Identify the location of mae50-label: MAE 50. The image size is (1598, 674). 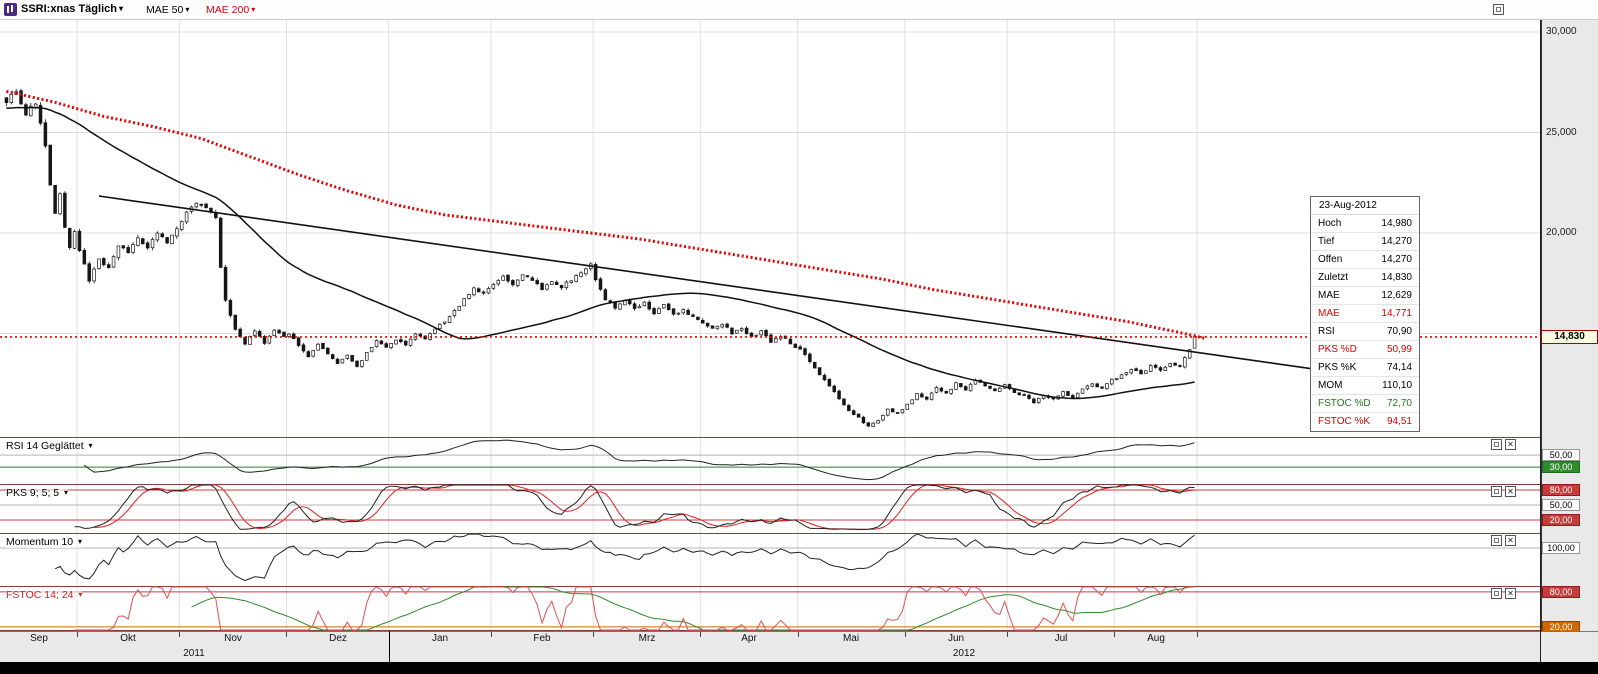
(165, 10).